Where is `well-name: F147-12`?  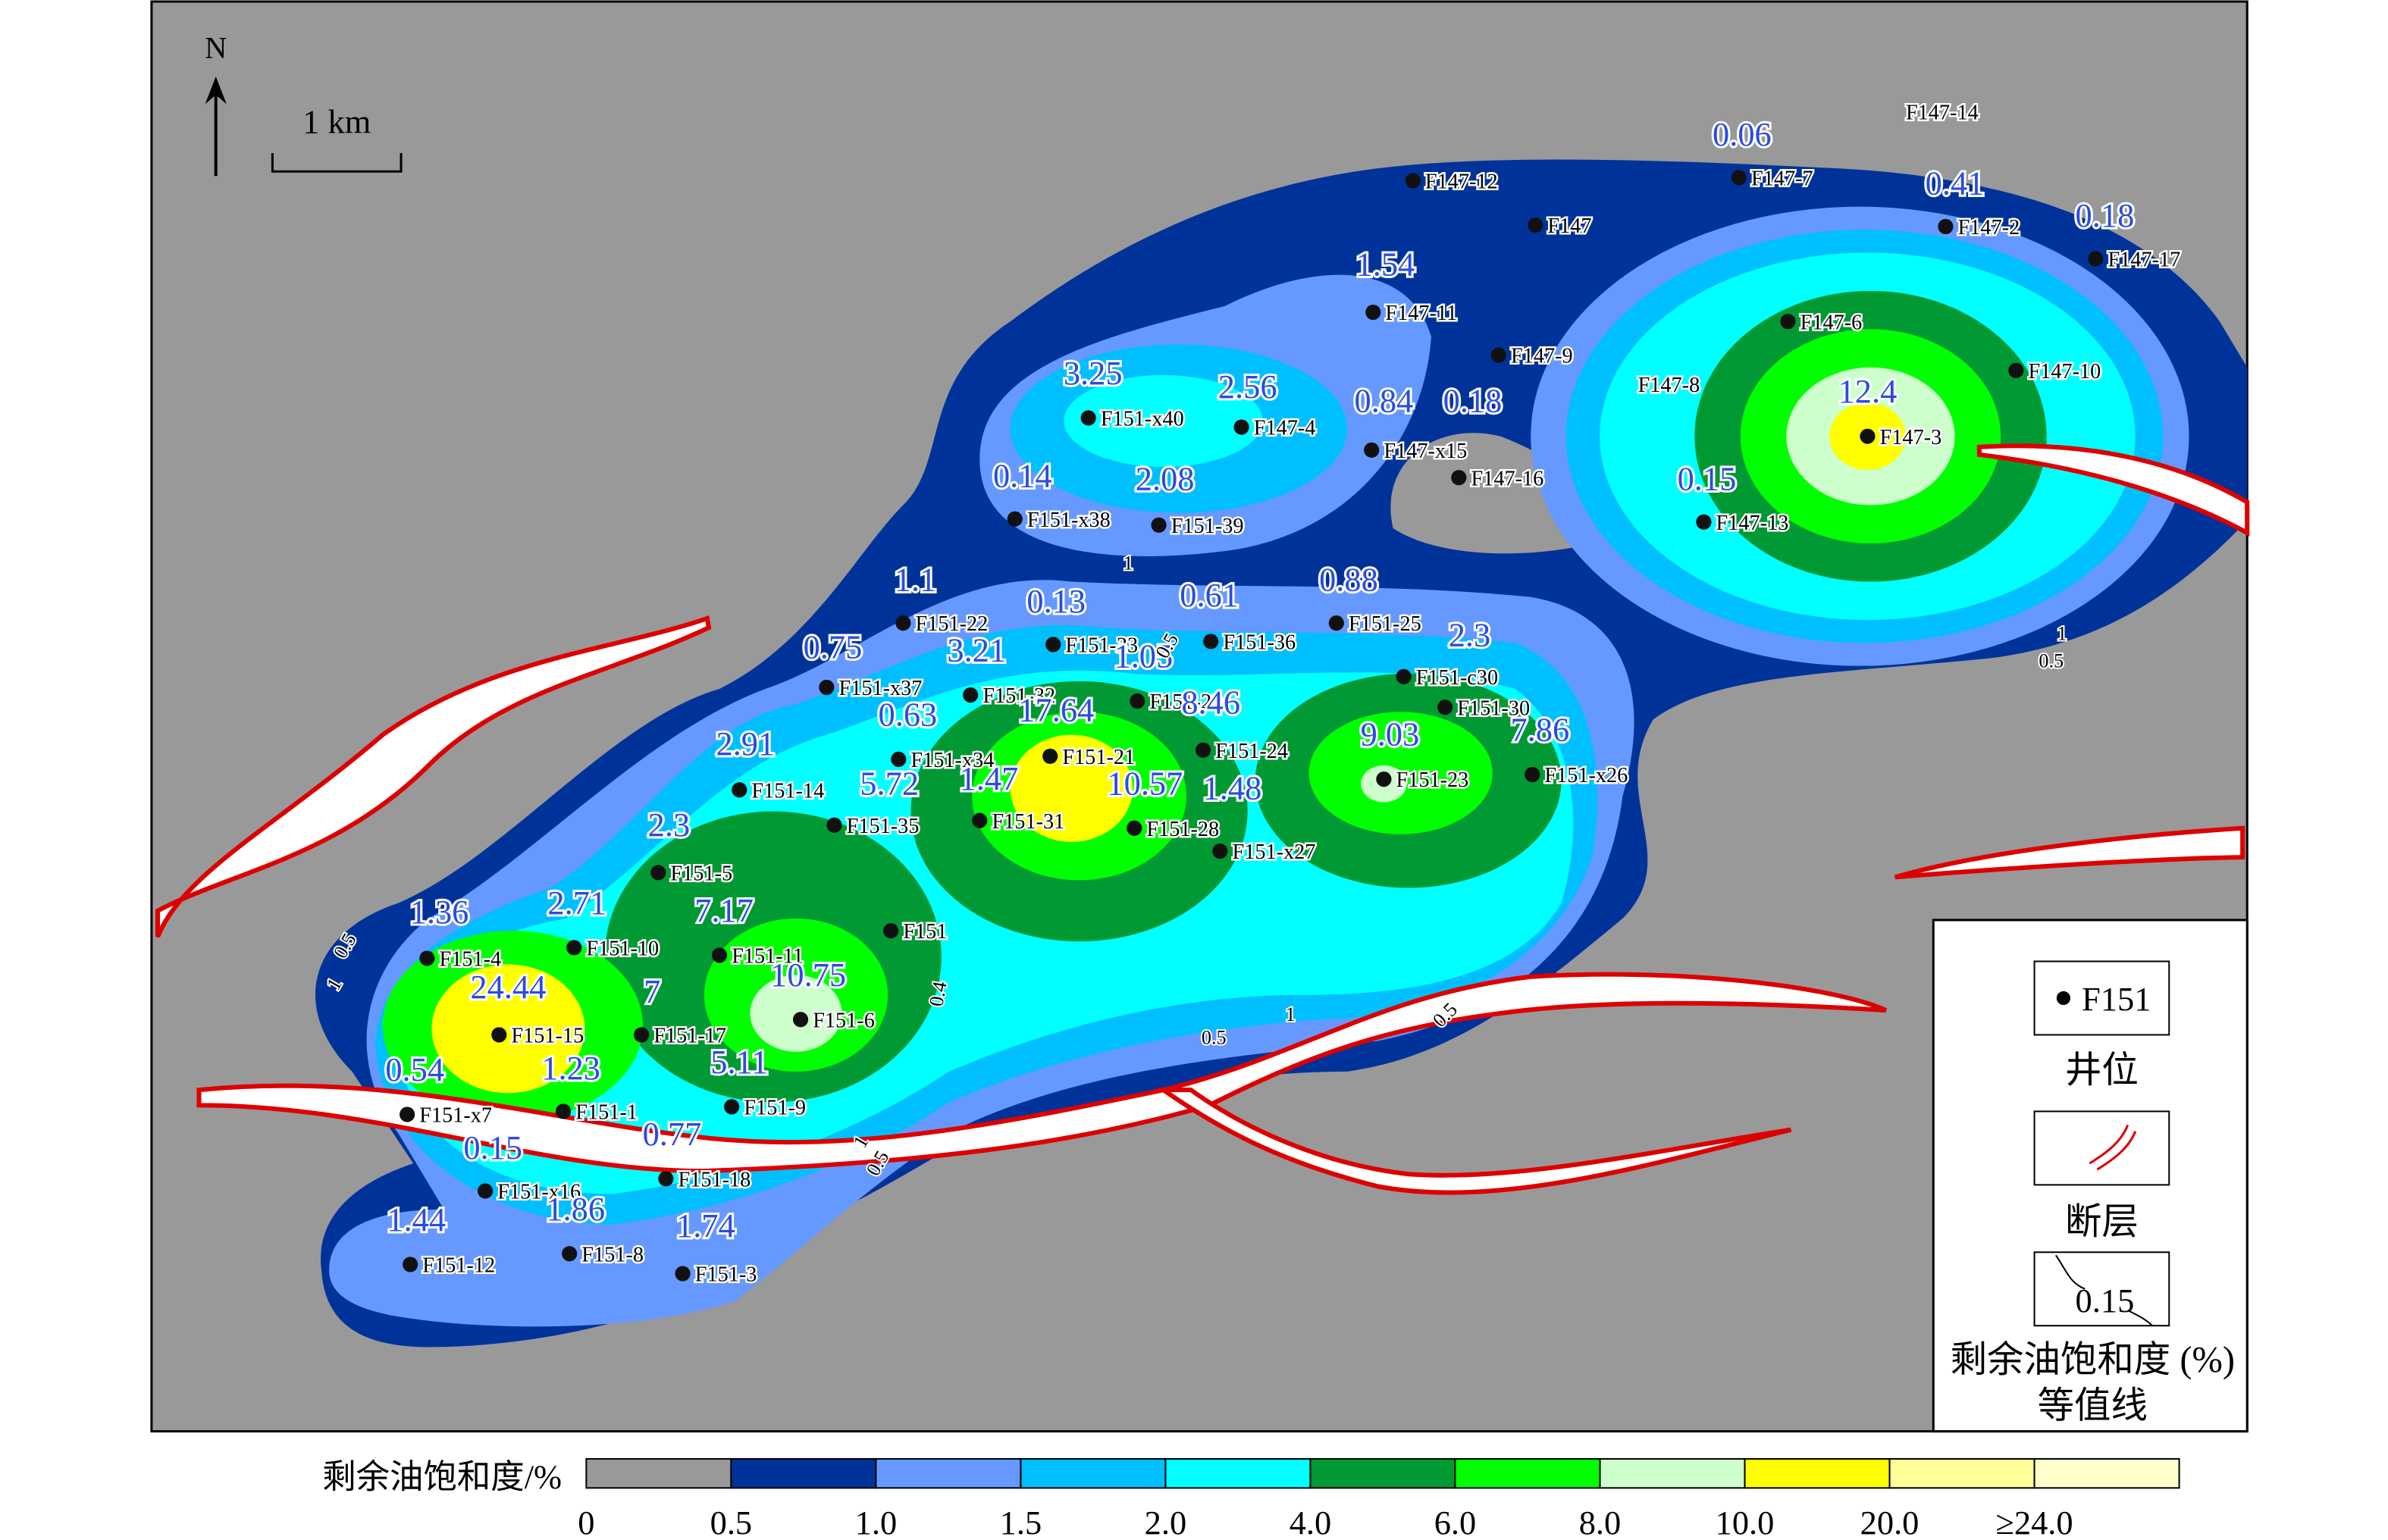
well-name: F147-12 is located at coordinates (1461, 181).